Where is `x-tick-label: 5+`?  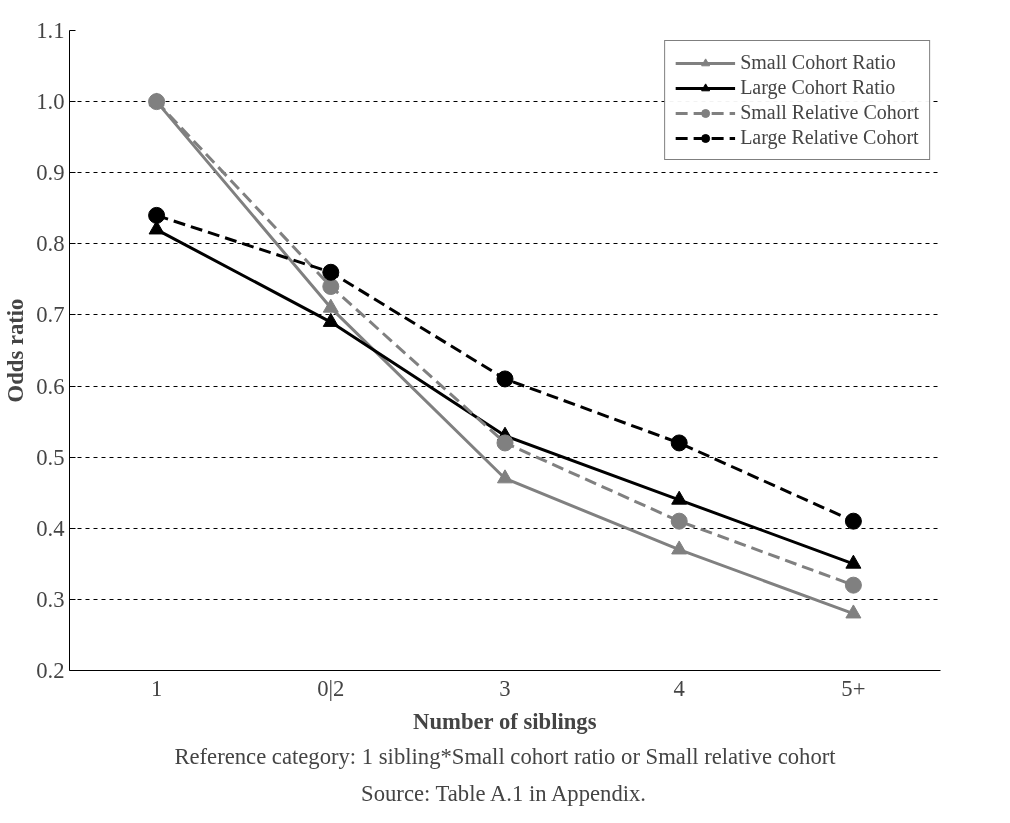
x-tick-label: 5+ is located at coordinates (853, 688).